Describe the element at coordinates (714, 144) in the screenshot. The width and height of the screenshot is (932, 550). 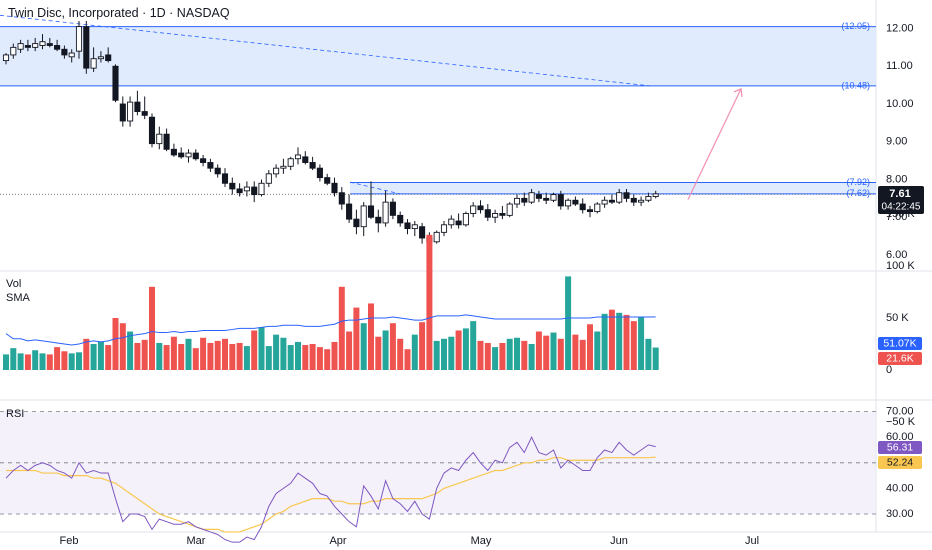
I see `projection-arrow` at that location.